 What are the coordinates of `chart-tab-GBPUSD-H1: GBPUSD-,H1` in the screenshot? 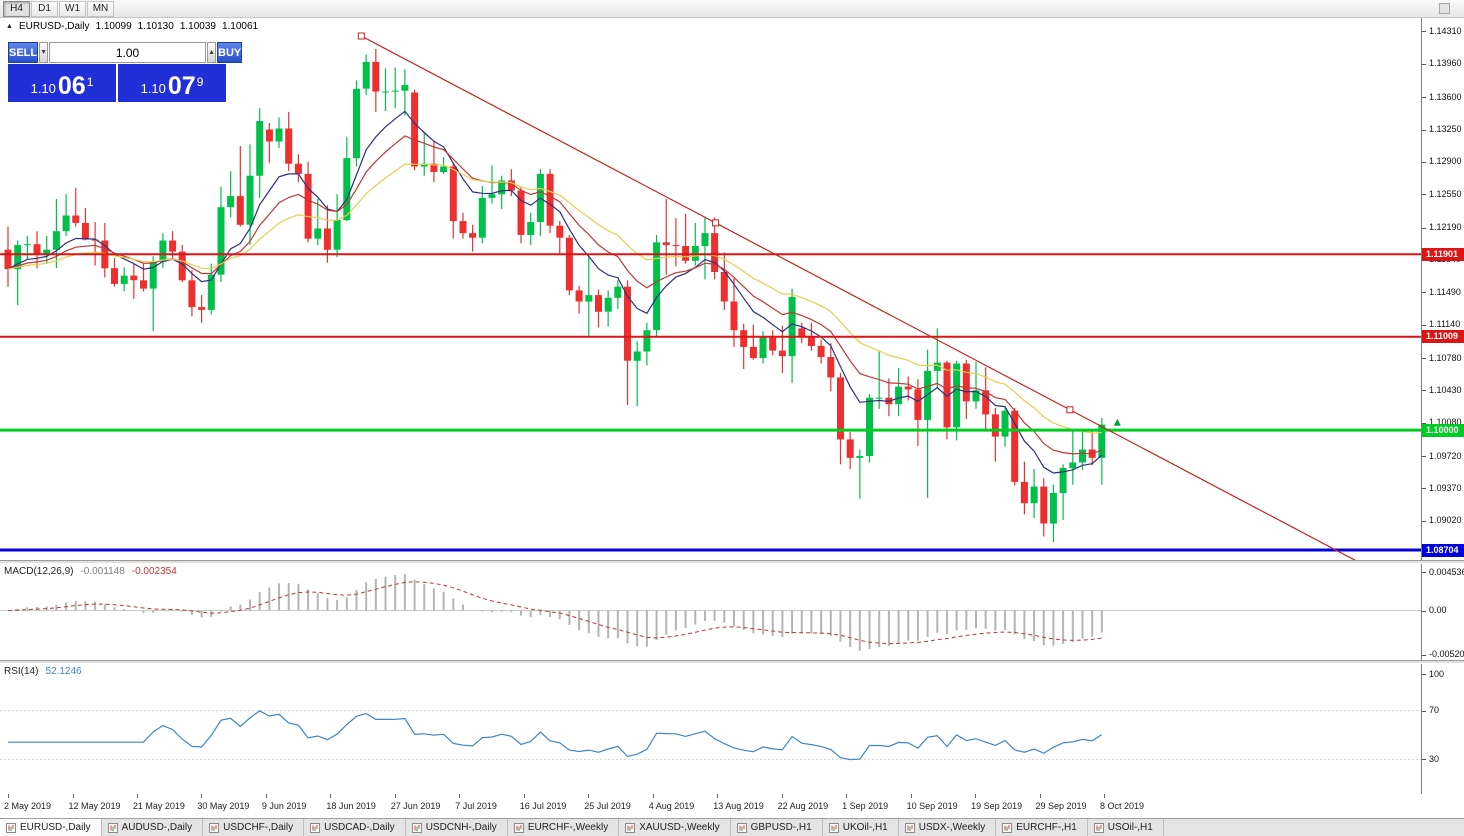 It's located at (777, 827).